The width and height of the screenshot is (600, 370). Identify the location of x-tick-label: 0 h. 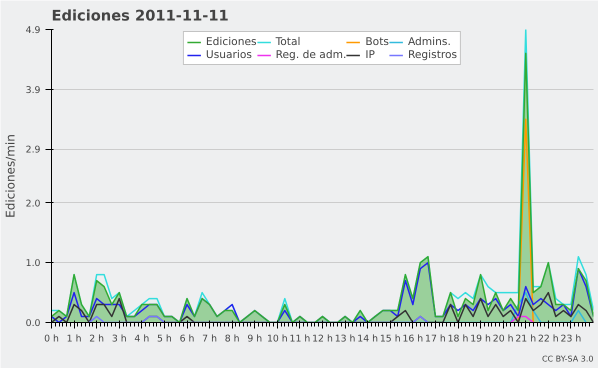
(51, 339).